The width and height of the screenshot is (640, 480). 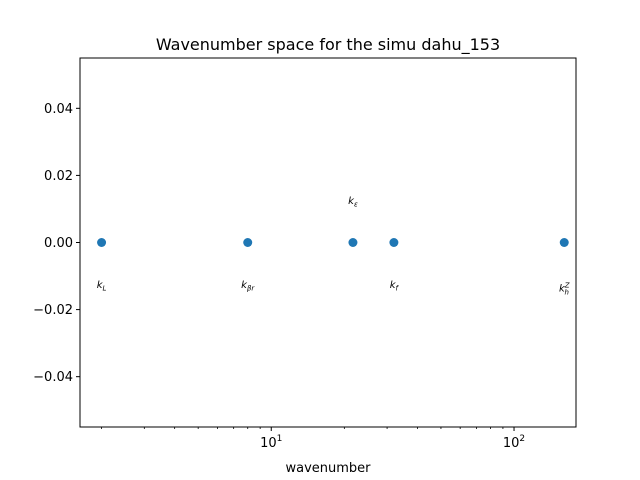 I want to click on y-tick-label: 0.00, so click(x=58, y=243).